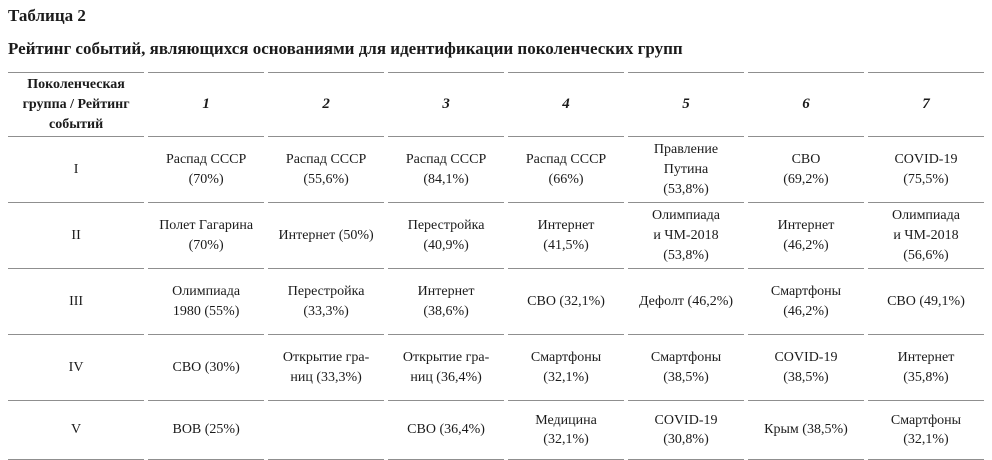  I want to click on rank-header-cell-5: 5, so click(686, 104).